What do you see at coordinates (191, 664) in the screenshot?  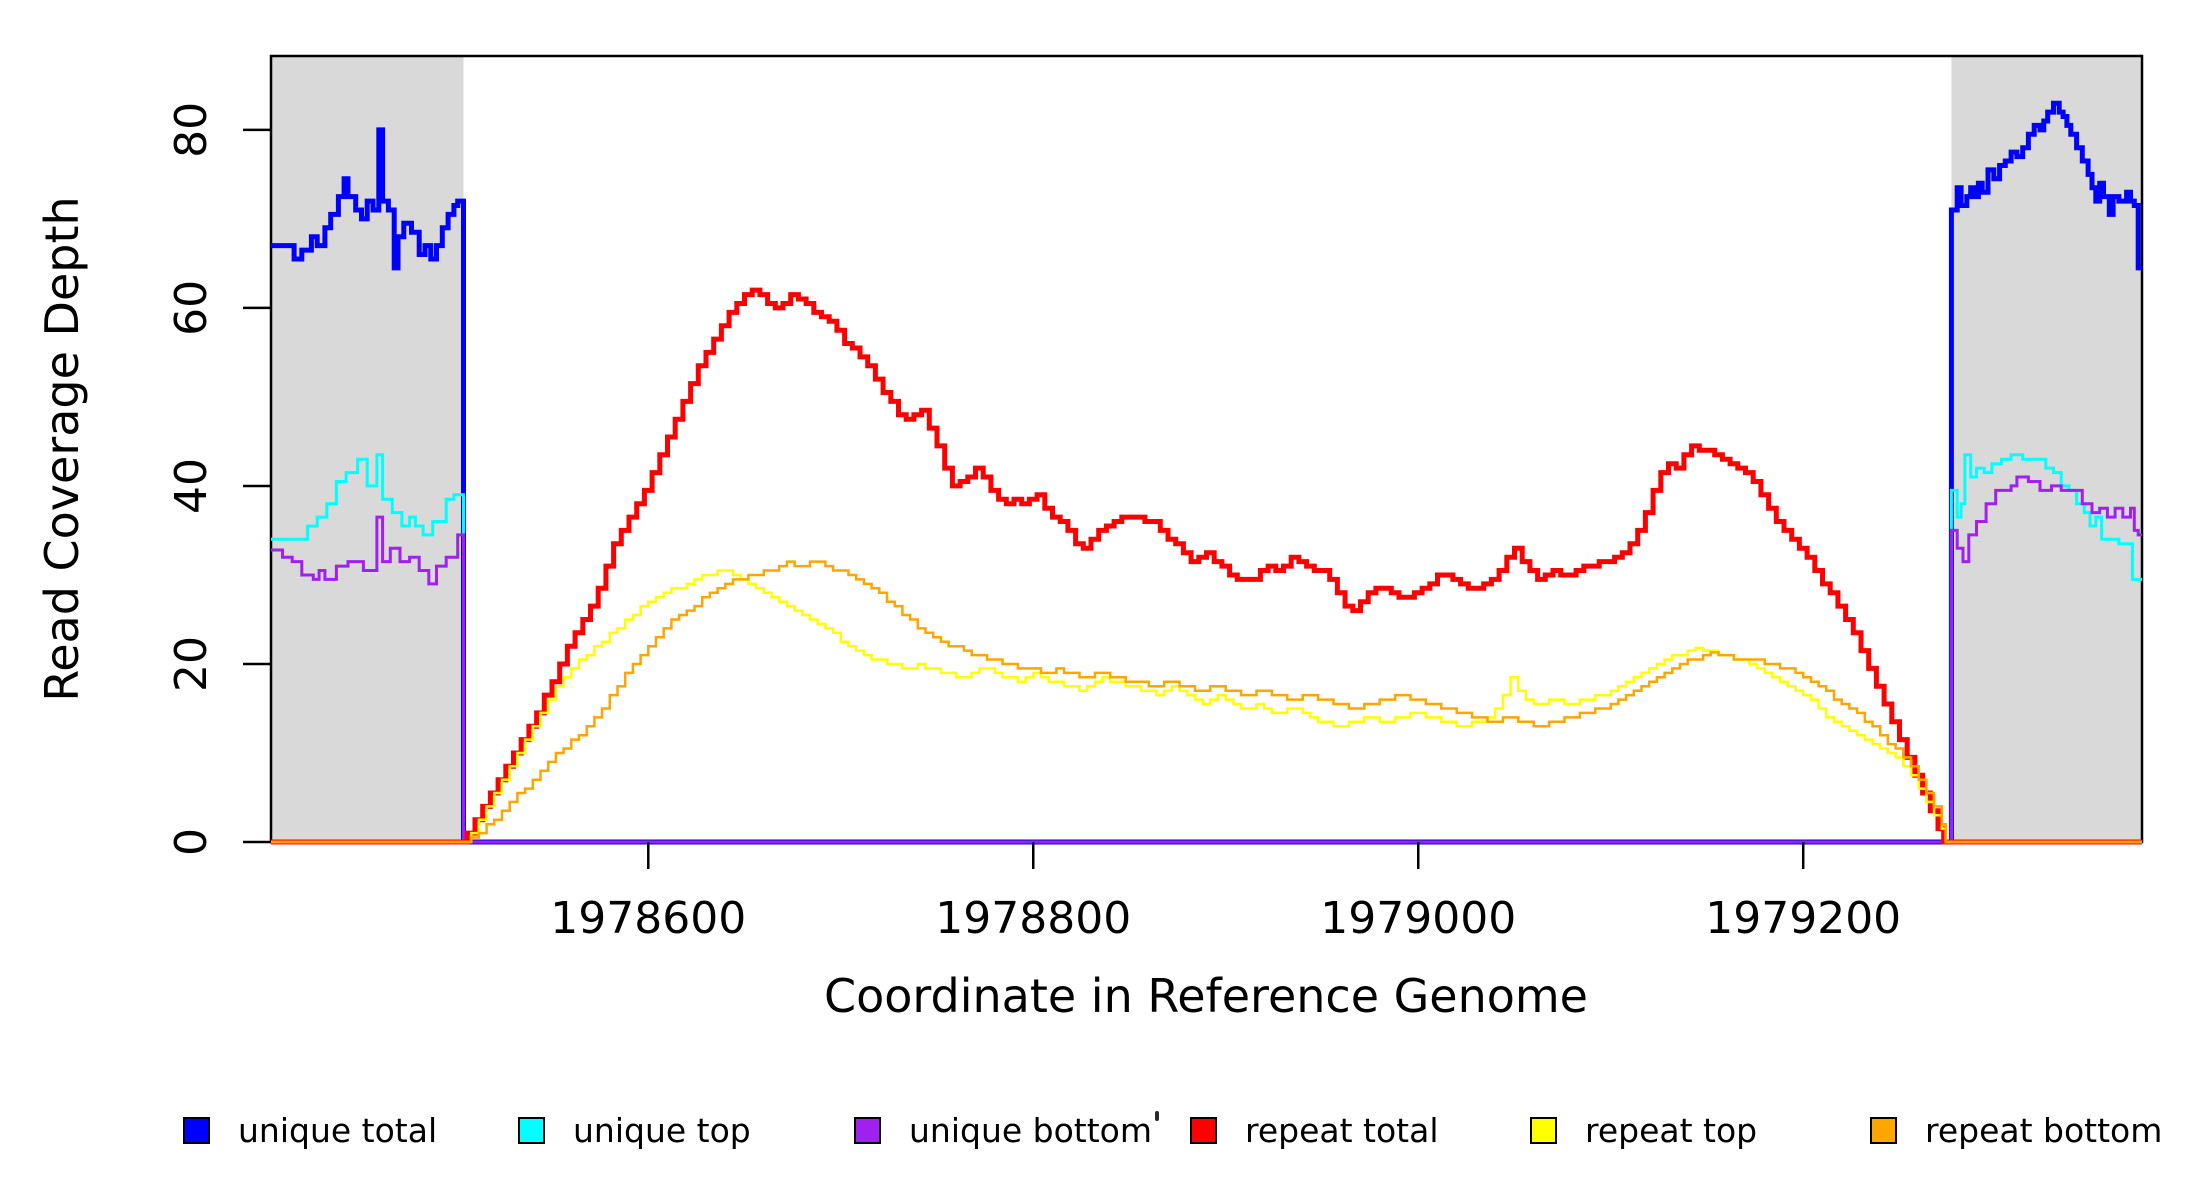 I see `y-tick-label: 20` at bounding box center [191, 664].